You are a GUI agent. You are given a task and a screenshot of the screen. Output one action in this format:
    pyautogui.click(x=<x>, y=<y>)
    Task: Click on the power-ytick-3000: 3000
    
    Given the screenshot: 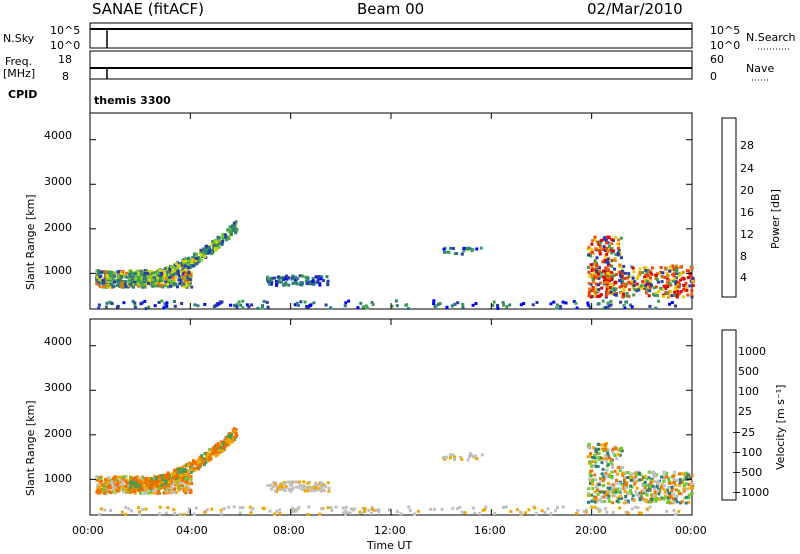 What is the action you would take?
    pyautogui.click(x=58, y=181)
    